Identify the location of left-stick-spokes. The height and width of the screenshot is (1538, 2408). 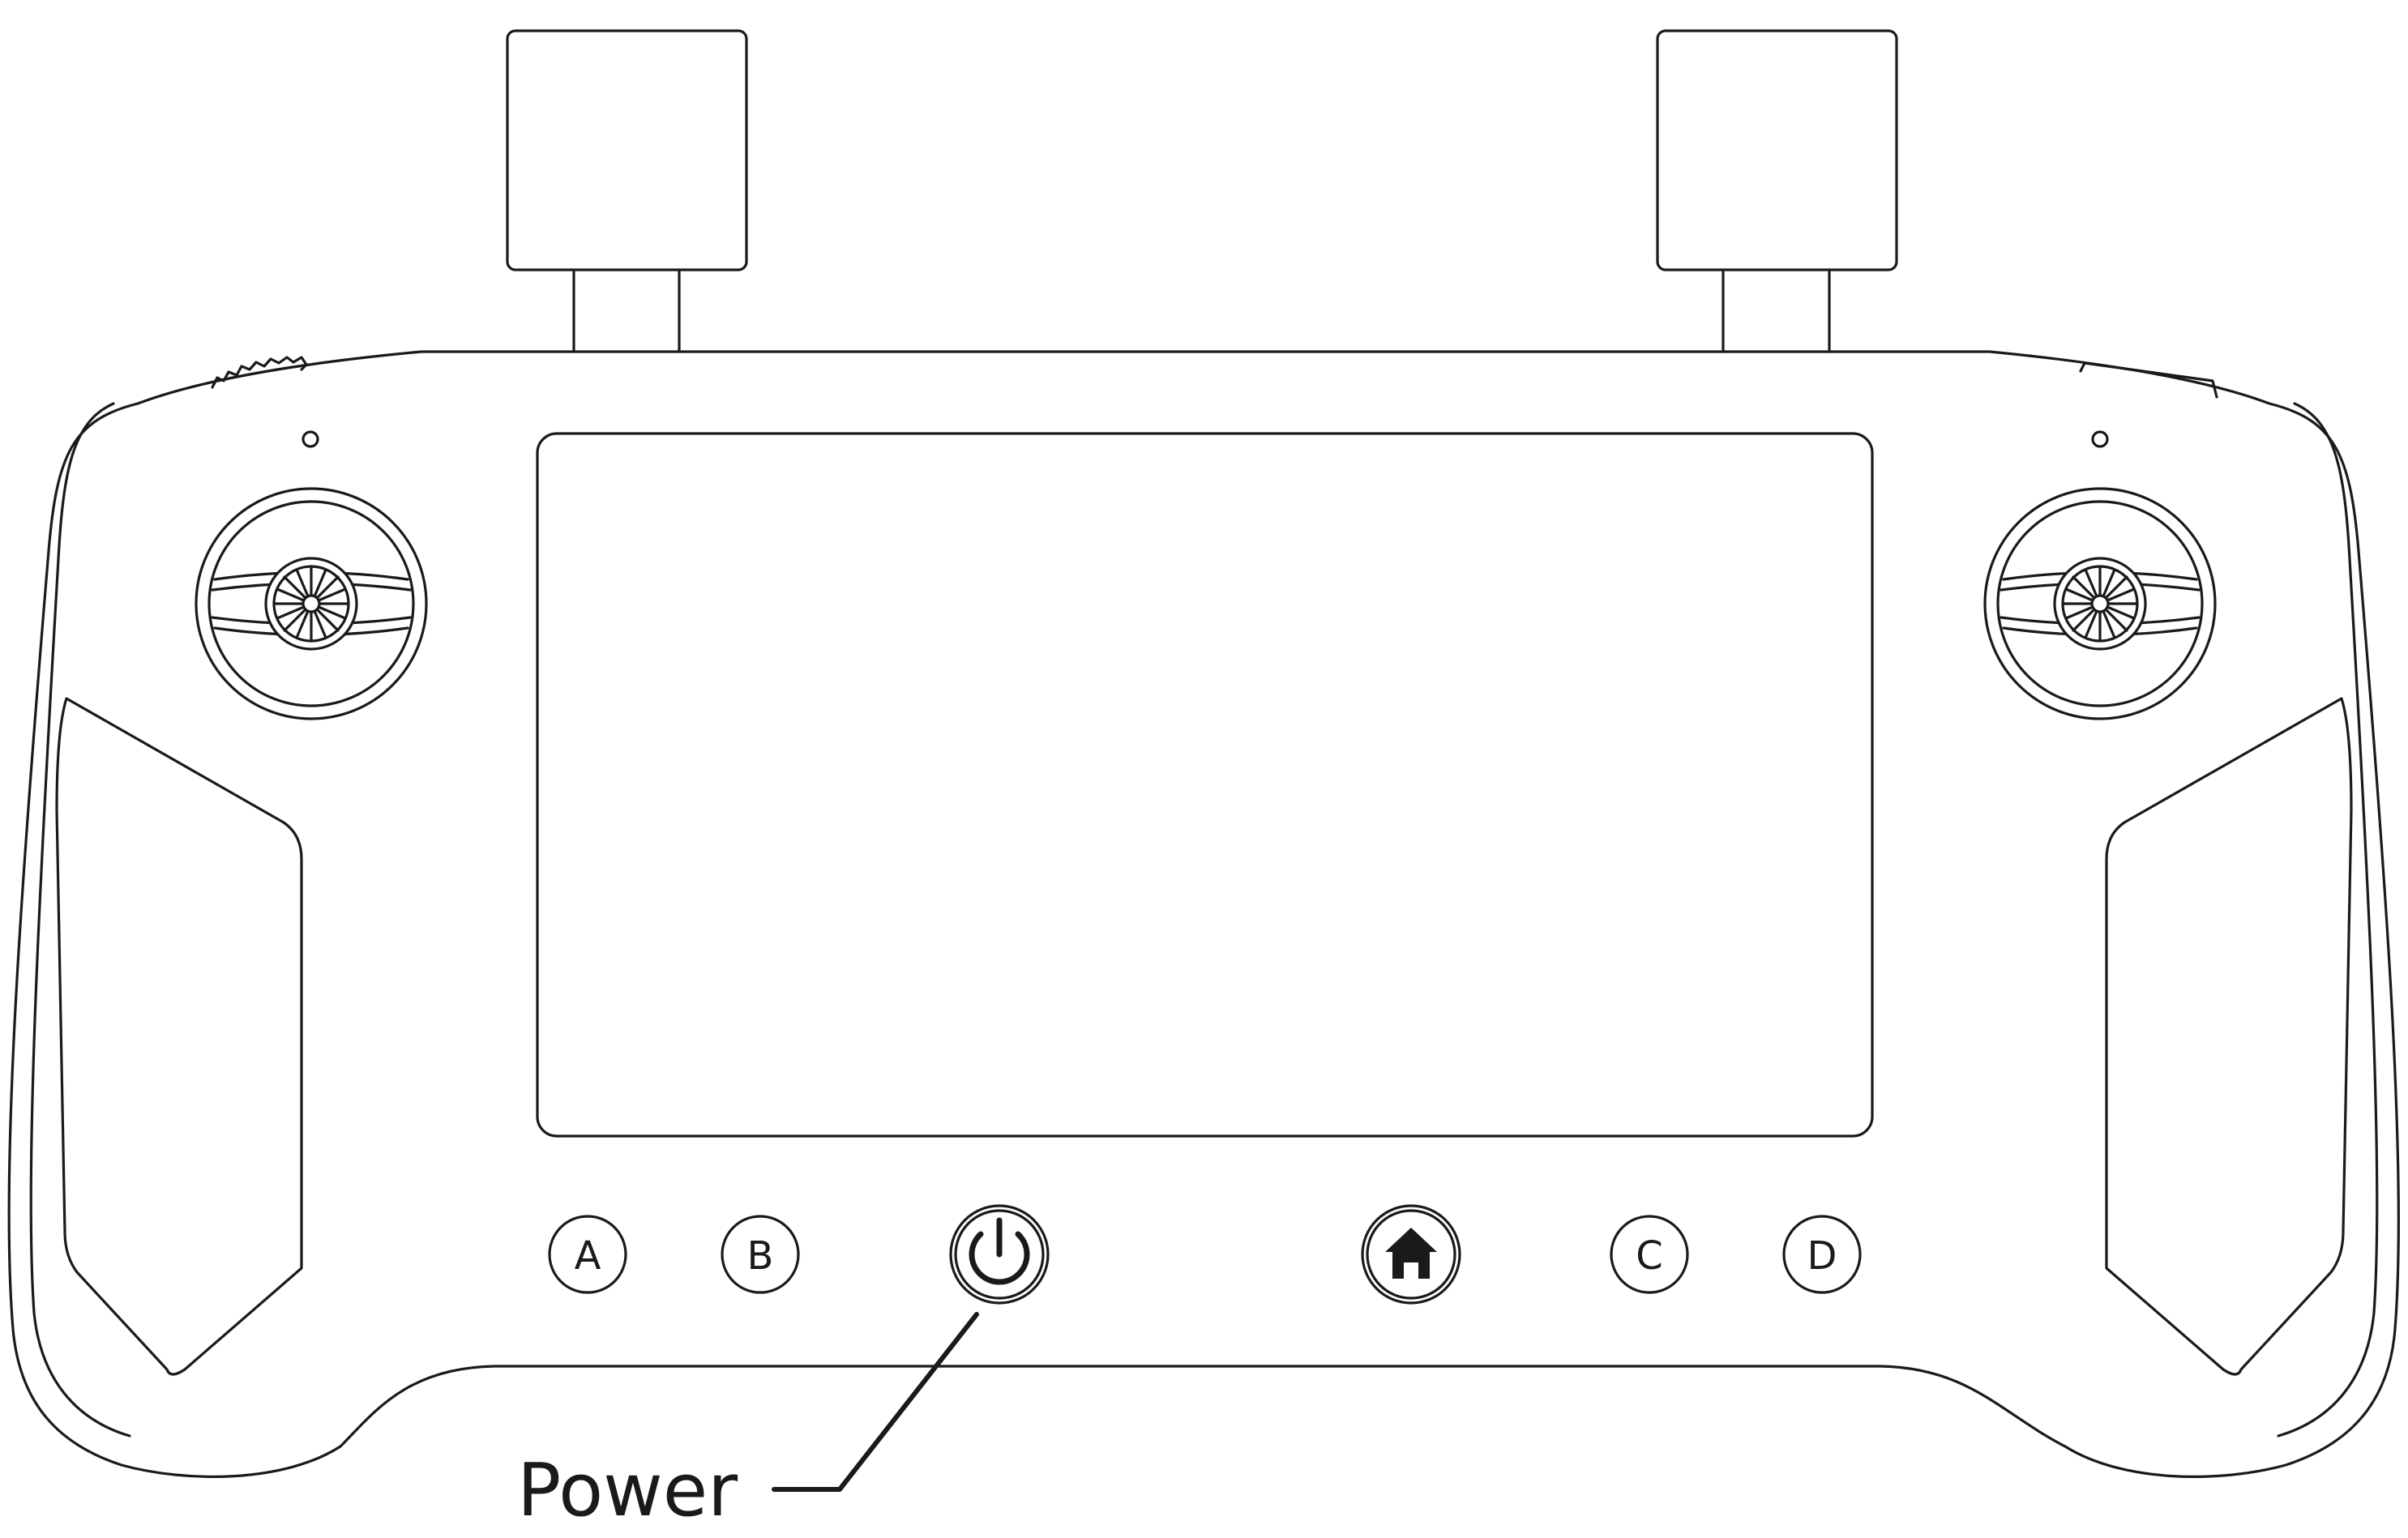
(311, 604).